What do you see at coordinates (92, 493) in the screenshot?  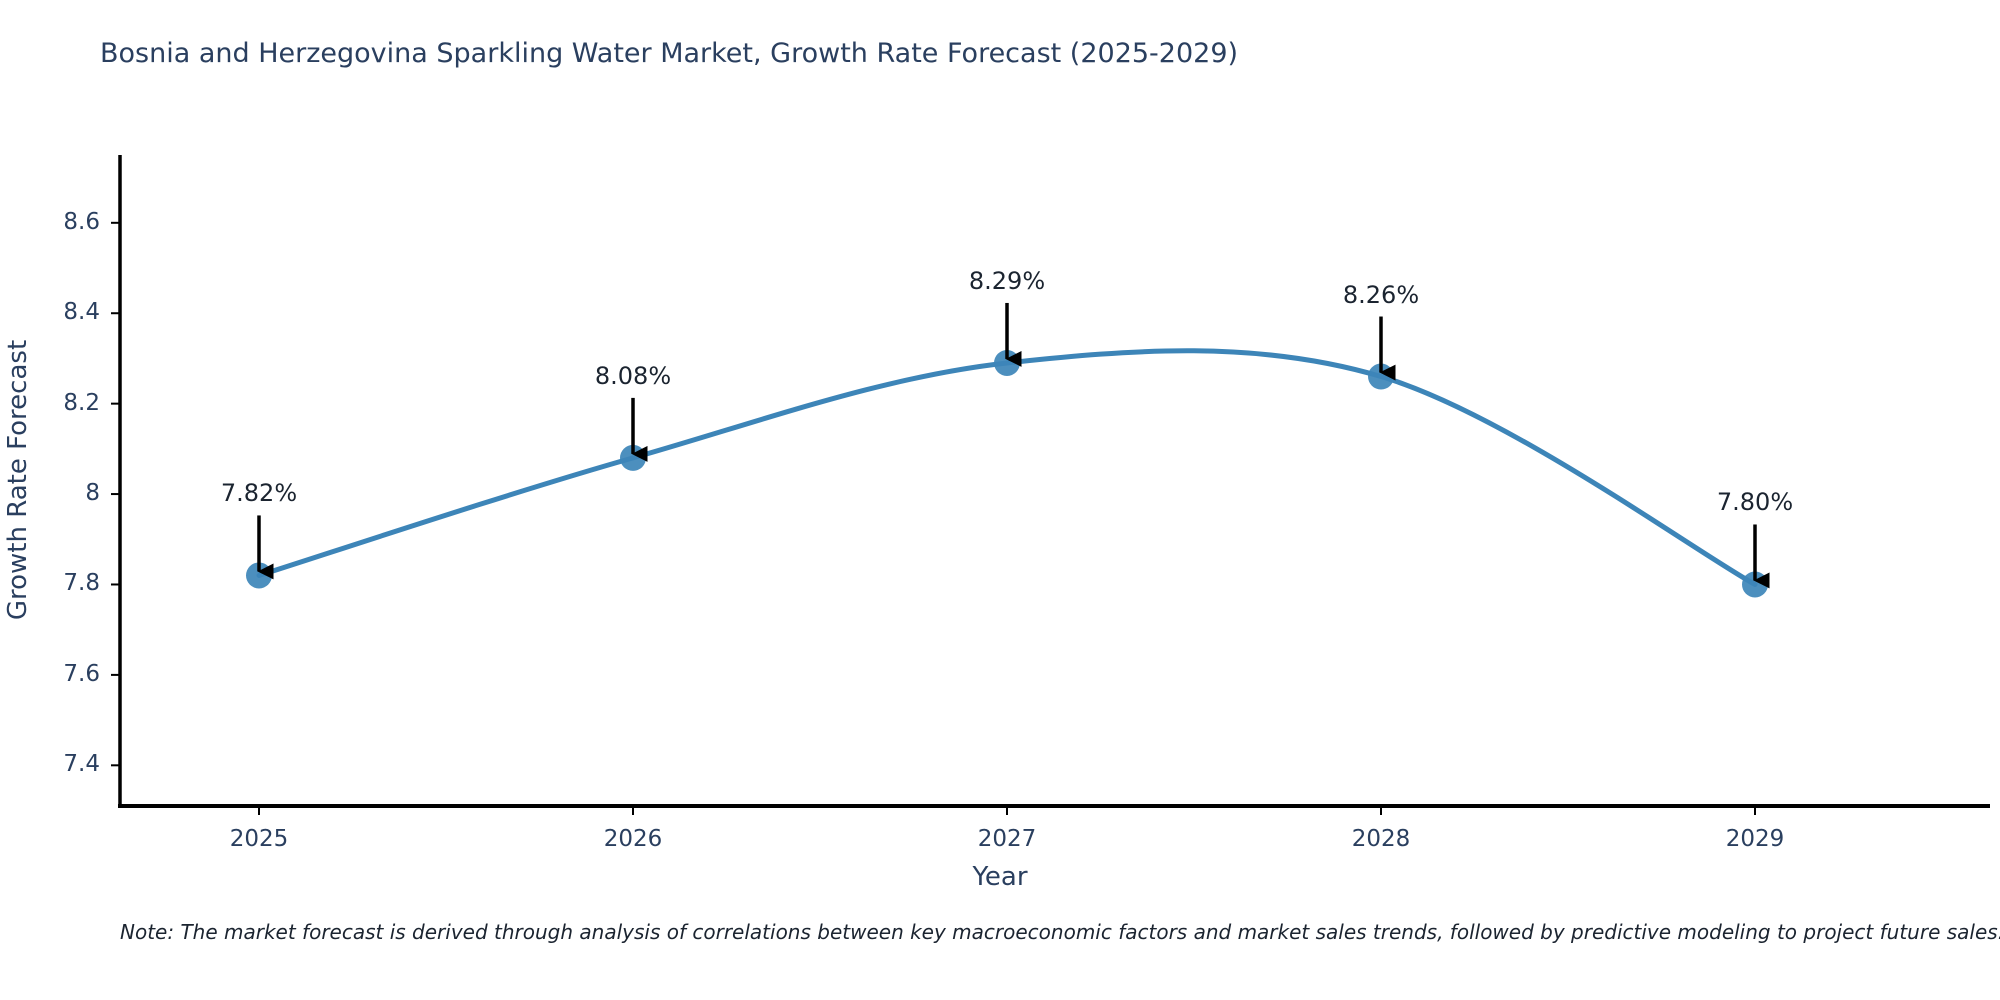 I see `y-tick-label: 8` at bounding box center [92, 493].